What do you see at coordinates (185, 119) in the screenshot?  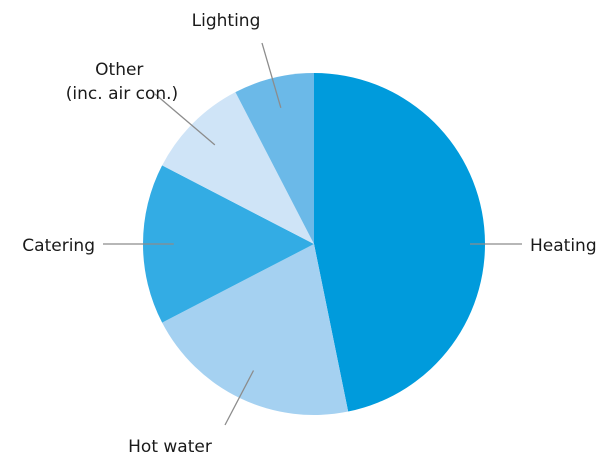 I see `leader-line-other-inc-air-con` at bounding box center [185, 119].